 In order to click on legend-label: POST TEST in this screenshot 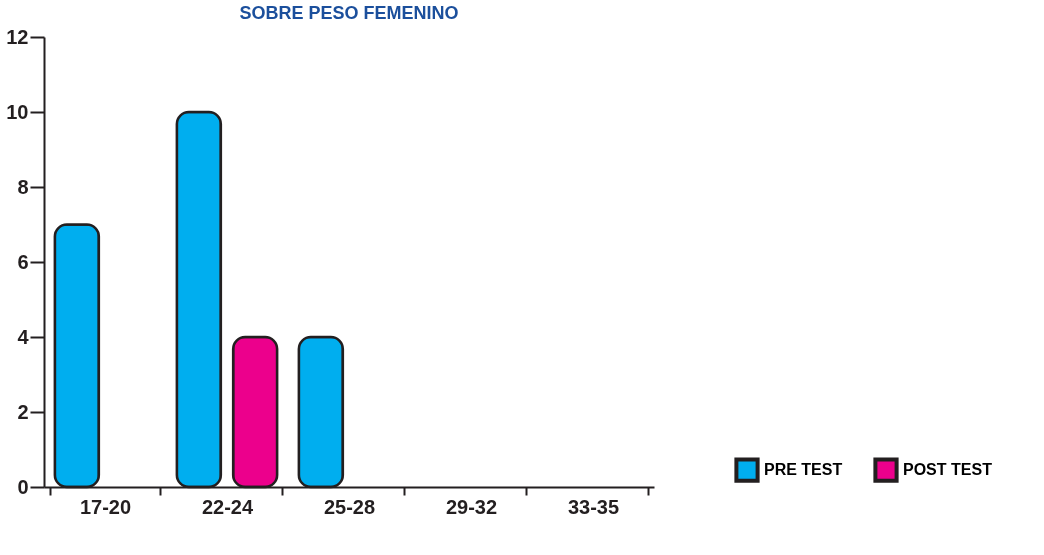, I will do `click(948, 470)`.